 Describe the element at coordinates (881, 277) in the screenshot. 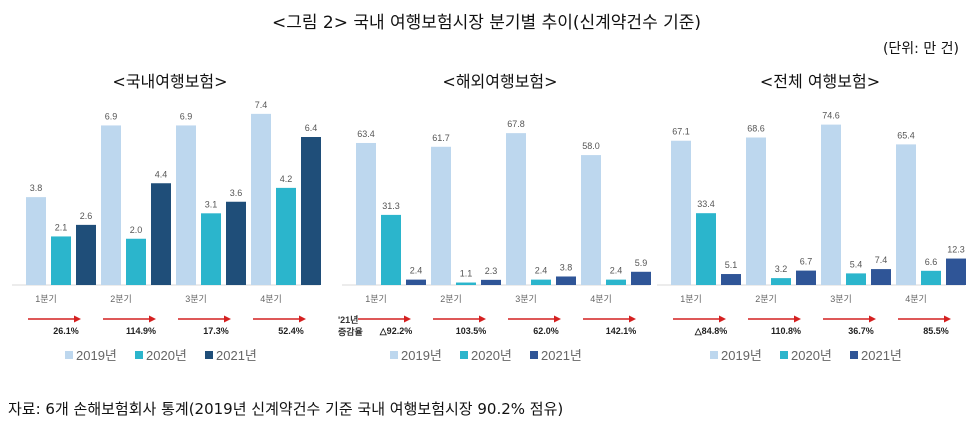

I see `bar-2021년-3분기` at that location.